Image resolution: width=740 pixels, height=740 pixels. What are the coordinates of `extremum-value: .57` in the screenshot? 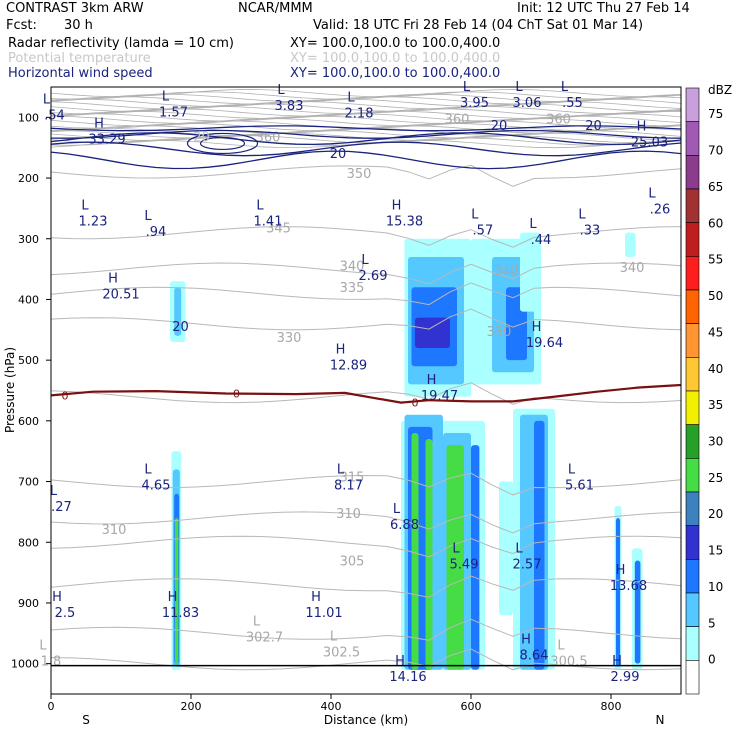 It's located at (483, 231).